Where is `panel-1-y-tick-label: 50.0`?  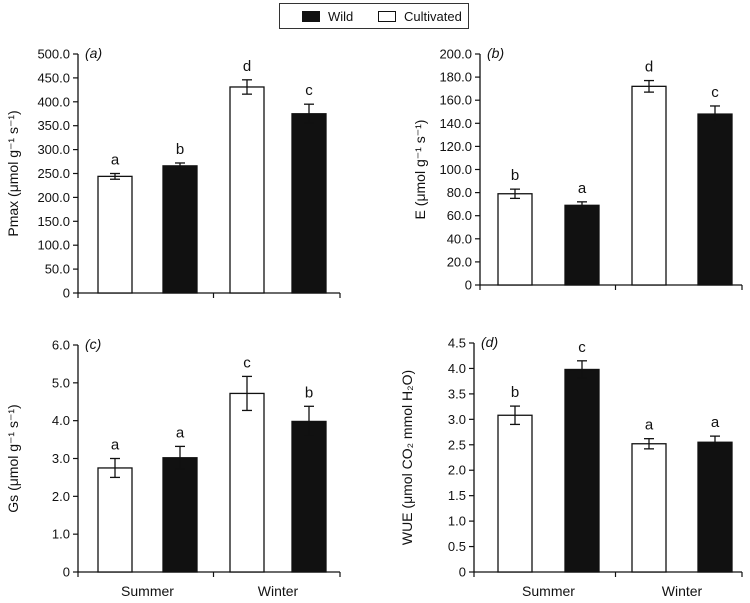 panel-1-y-tick-label: 50.0 is located at coordinates (57, 269).